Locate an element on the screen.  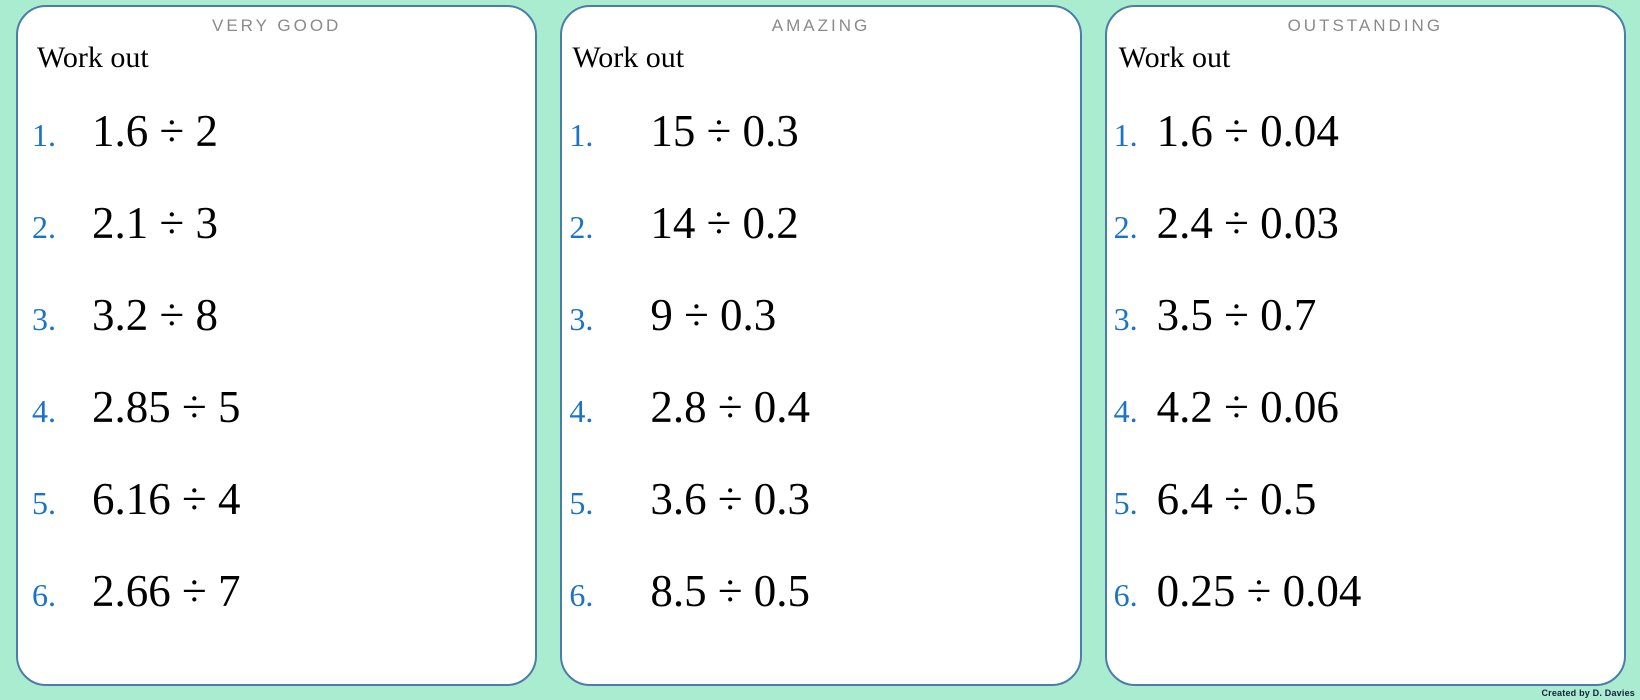
author-credit: Created by D. Davies is located at coordinates (1588, 693).